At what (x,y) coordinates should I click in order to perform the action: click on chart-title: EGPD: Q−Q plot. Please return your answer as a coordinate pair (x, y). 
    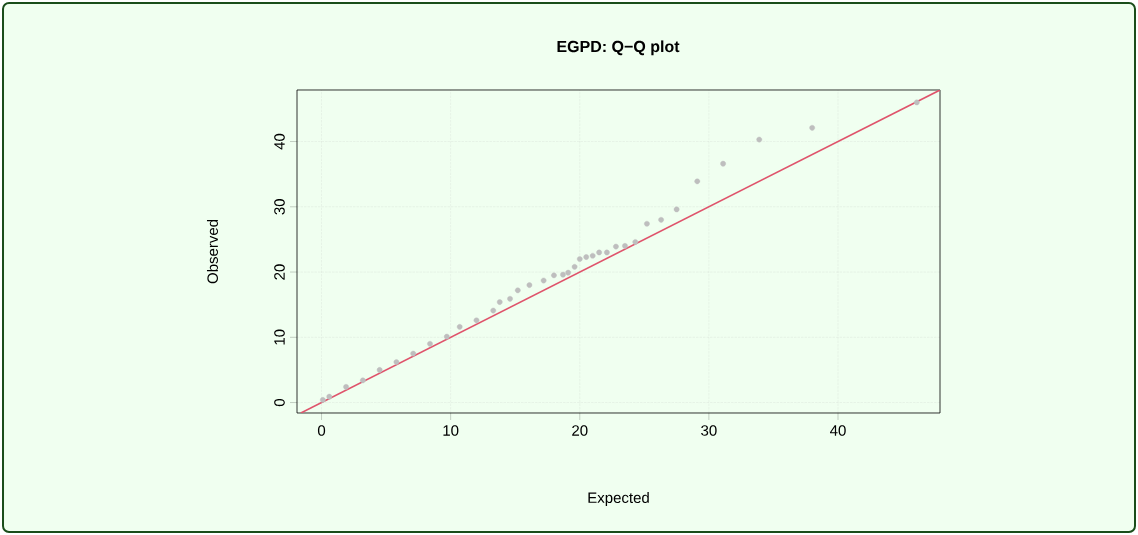
    Looking at the image, I should click on (618, 48).